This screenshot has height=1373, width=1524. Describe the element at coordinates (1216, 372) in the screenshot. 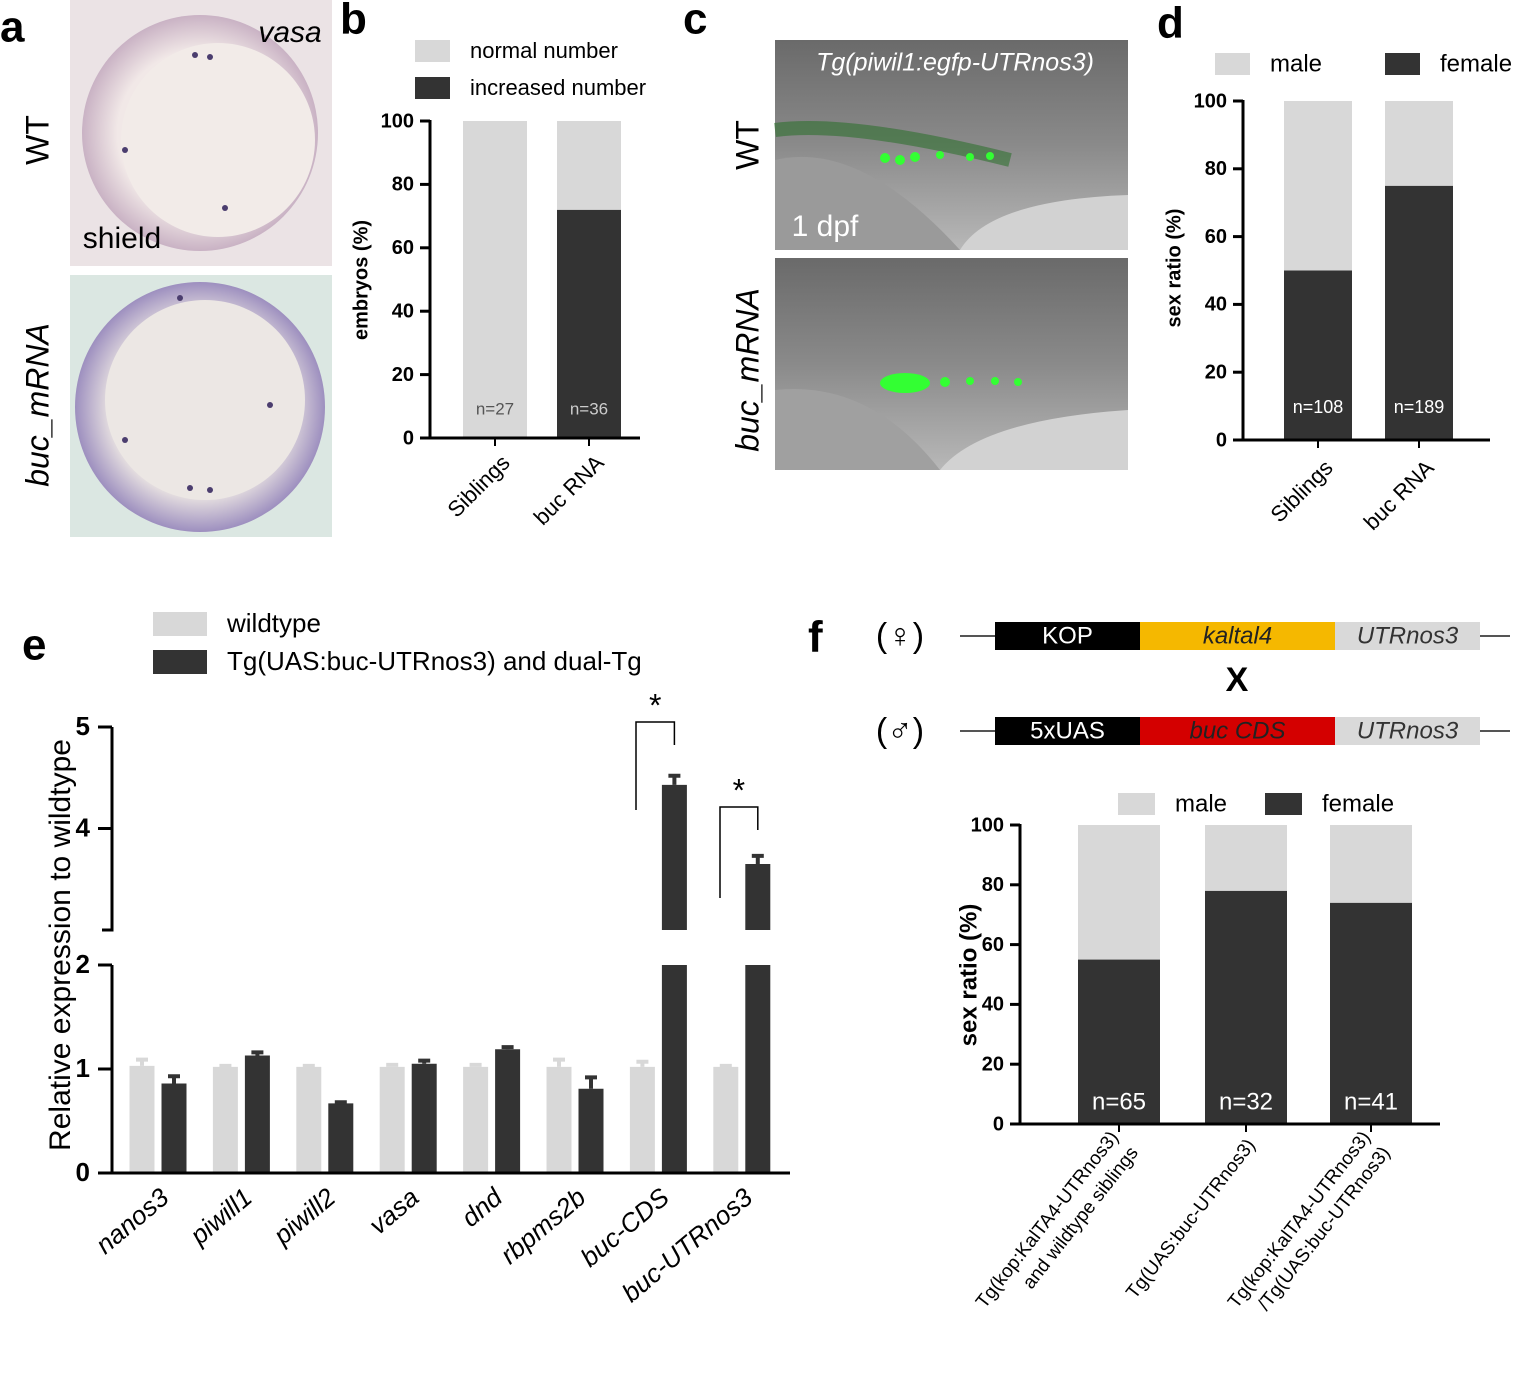

I see `y-tick-label: 20` at that location.